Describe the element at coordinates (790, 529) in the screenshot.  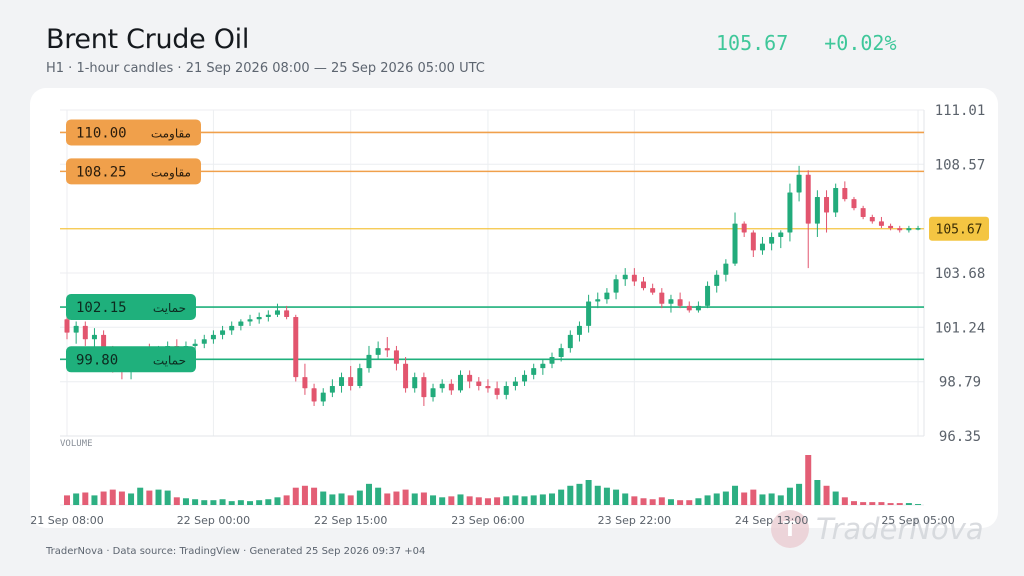
I see `watermark-logo-icon` at that location.